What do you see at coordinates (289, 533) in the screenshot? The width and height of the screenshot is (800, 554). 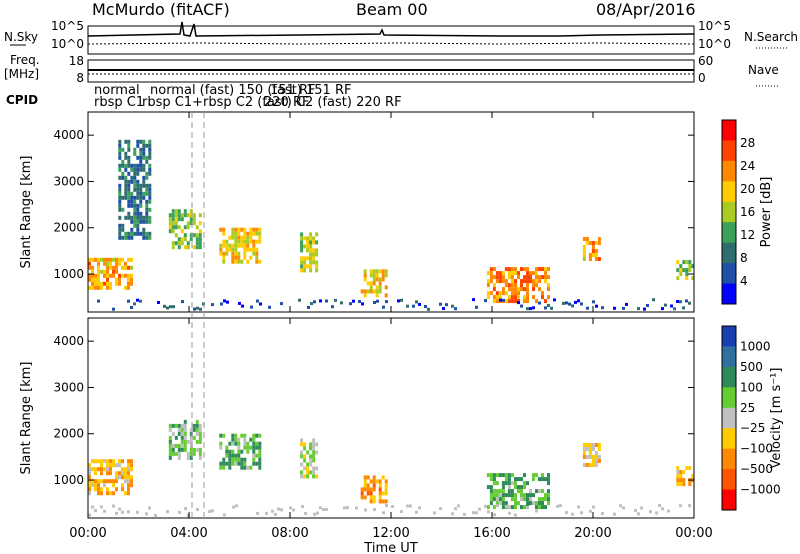 I see `x-tick-label: 08:00` at bounding box center [289, 533].